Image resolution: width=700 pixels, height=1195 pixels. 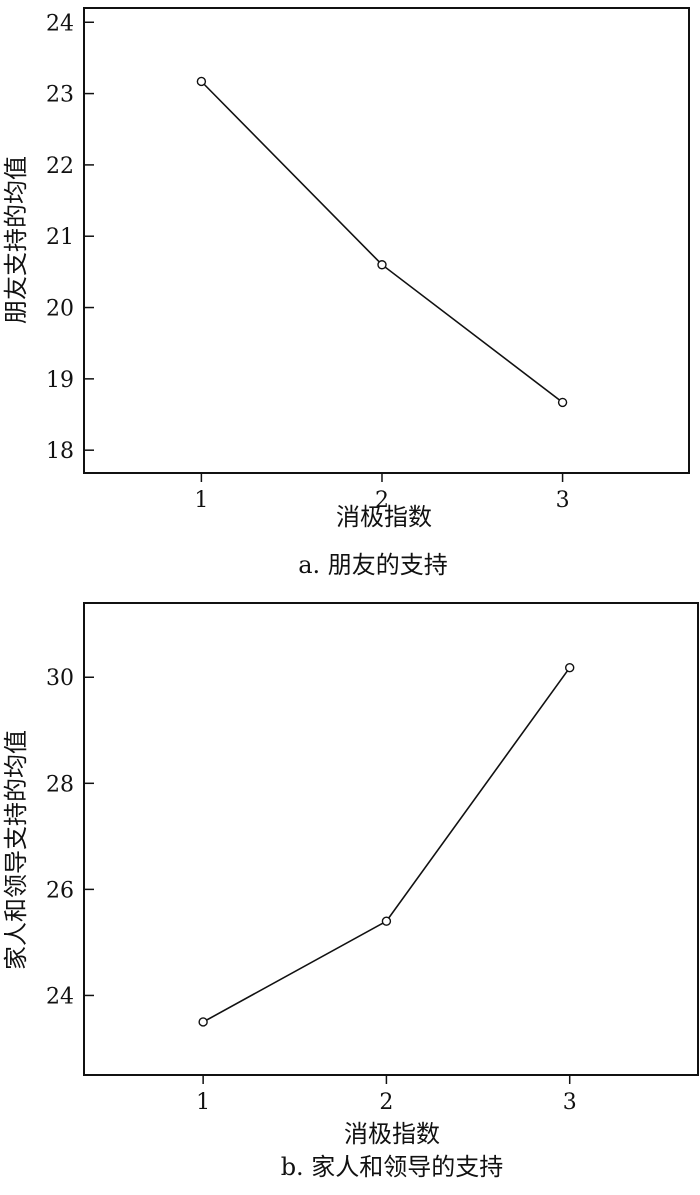 What do you see at coordinates (60, 451) in the screenshot?
I see `y-tick-label: 18` at bounding box center [60, 451].